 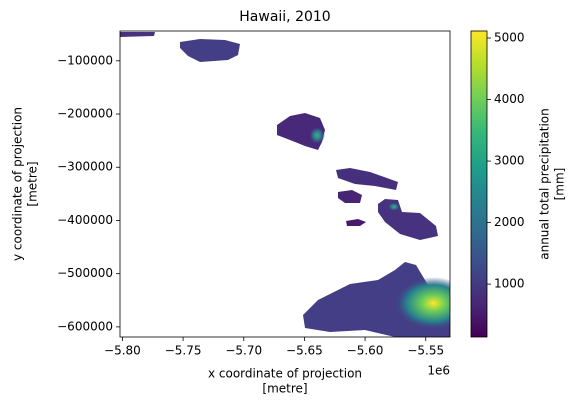 I want to click on colorbar-tick-label: 3000, so click(x=509, y=161).